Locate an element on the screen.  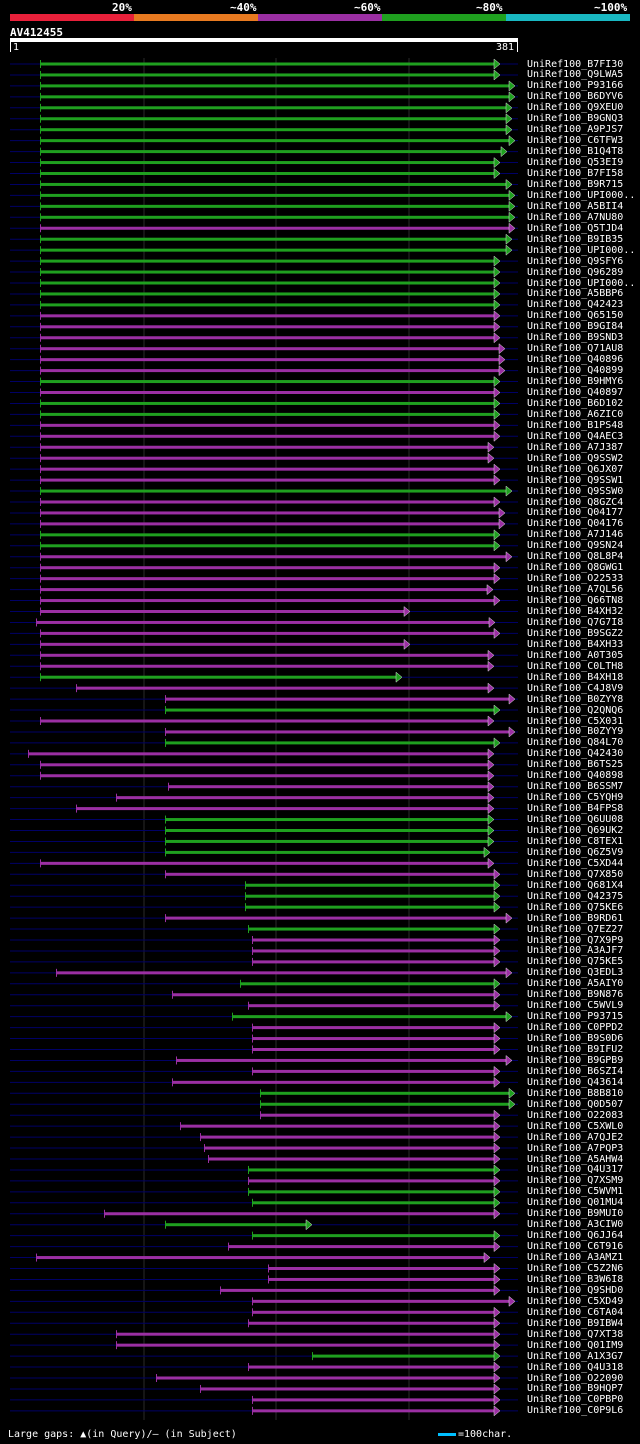
hit-label: UniRef100_C6T916 is located at coordinates (575, 1247).